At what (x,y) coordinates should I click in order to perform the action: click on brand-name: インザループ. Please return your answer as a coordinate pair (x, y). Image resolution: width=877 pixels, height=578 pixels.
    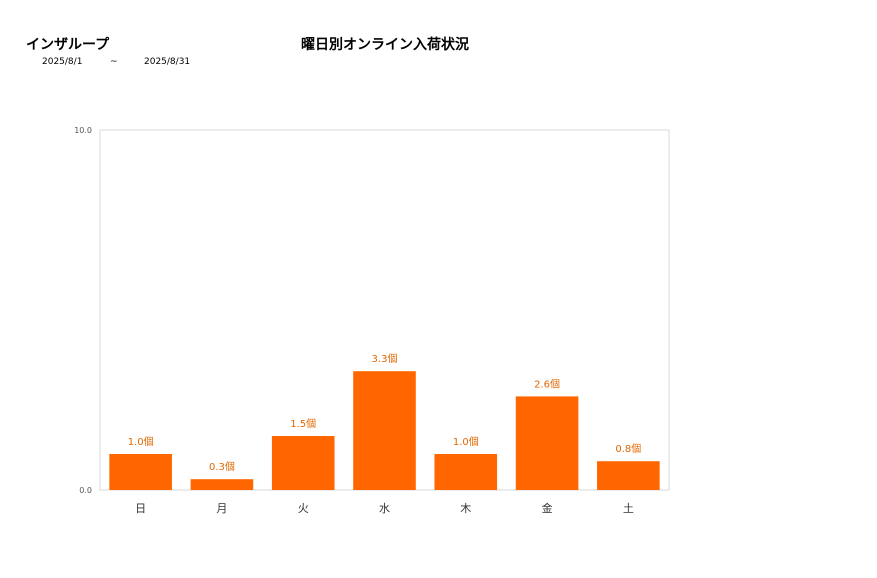
    Looking at the image, I should click on (68, 45).